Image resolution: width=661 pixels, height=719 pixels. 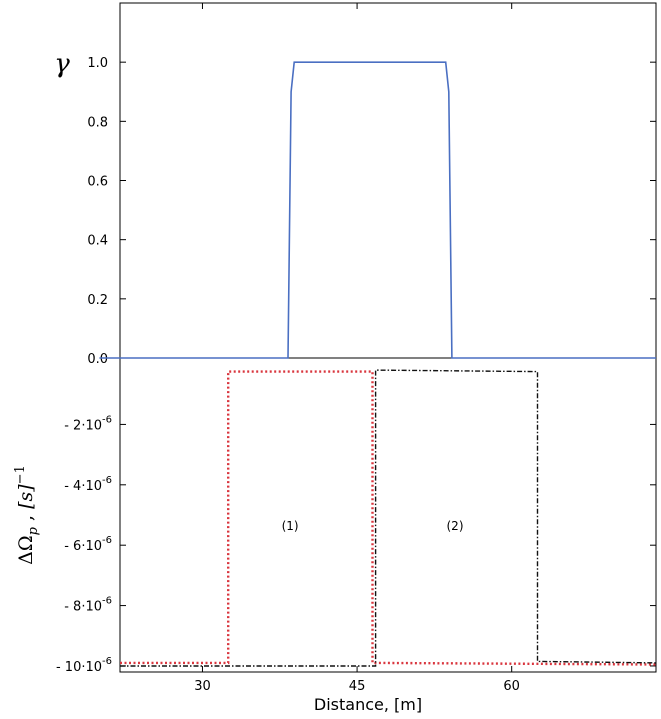 What do you see at coordinates (83, 546) in the screenshot?
I see `bottom-y-tick-label-base-2: - 6·10` at bounding box center [83, 546].